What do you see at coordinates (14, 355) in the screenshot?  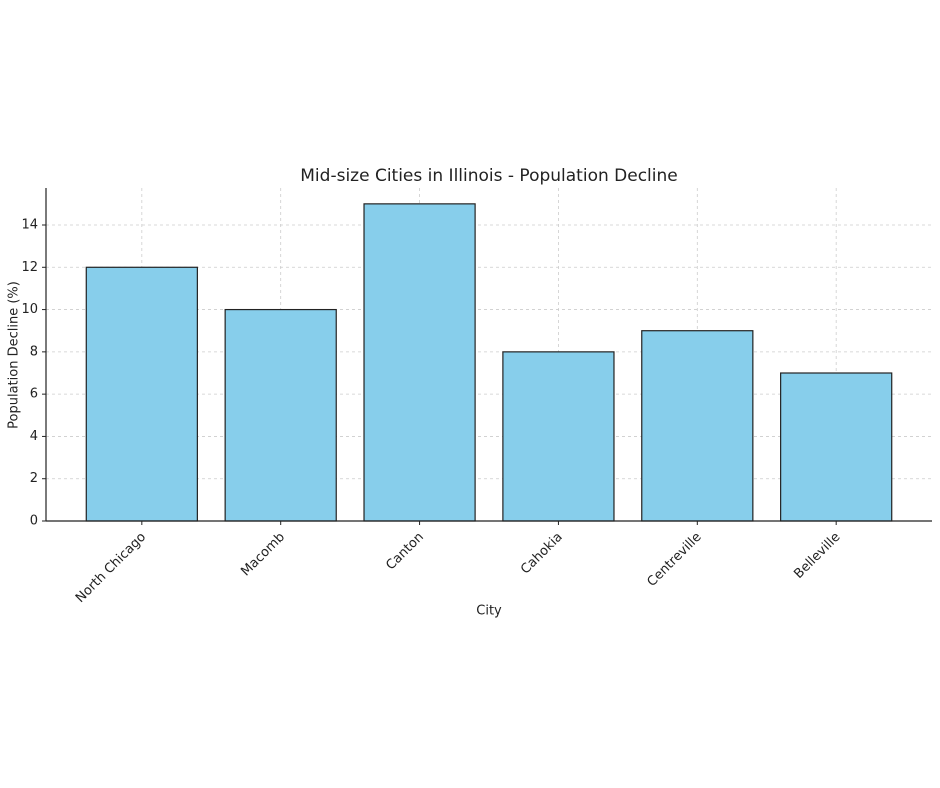 I see `y-axis-label: Population Decline (%)` at bounding box center [14, 355].